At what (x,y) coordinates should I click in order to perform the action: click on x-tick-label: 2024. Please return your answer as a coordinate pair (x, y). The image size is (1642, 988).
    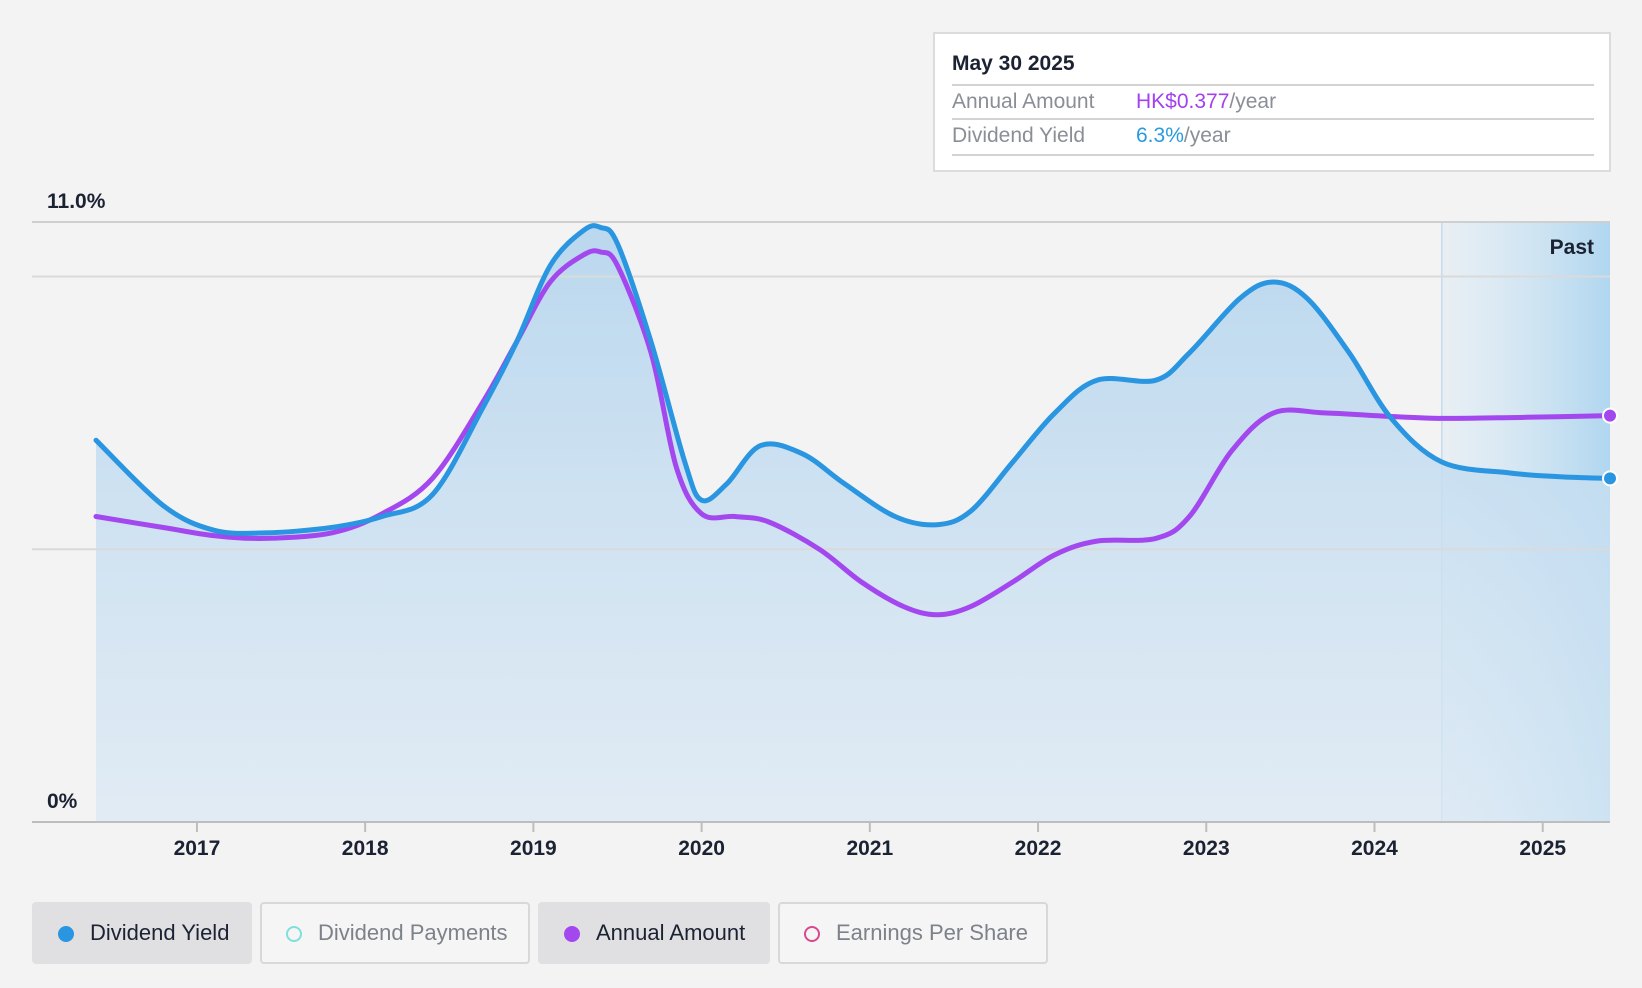
    Looking at the image, I should click on (1374, 848).